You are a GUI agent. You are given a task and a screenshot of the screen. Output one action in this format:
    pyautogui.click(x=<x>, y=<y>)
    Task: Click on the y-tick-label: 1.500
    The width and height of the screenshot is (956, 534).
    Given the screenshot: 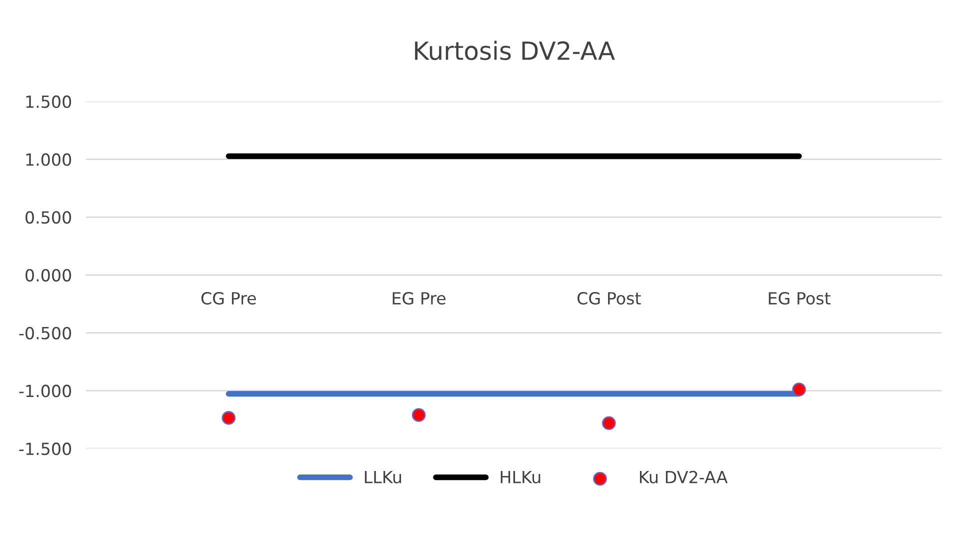 What is the action you would take?
    pyautogui.click(x=49, y=101)
    